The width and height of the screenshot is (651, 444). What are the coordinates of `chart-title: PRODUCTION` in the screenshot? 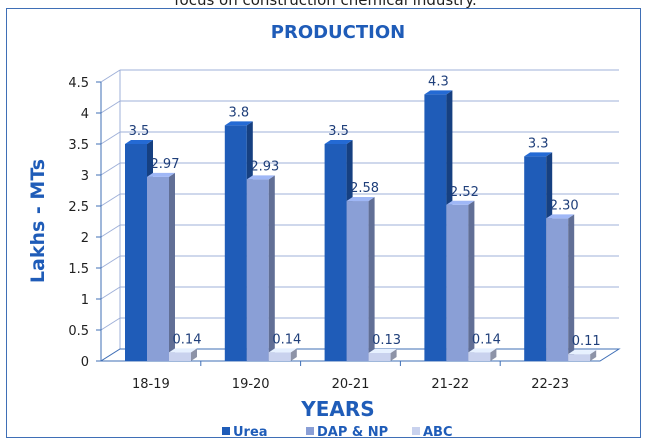 It's located at (338, 32).